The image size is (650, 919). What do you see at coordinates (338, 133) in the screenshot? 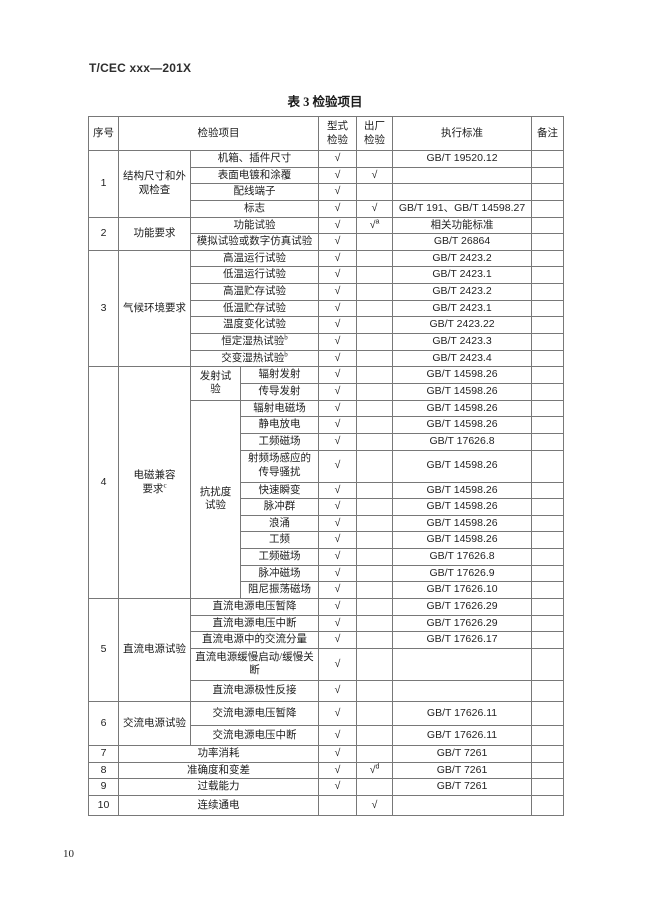
I see `col-header-type-test-label: 型式检验` at bounding box center [338, 133].